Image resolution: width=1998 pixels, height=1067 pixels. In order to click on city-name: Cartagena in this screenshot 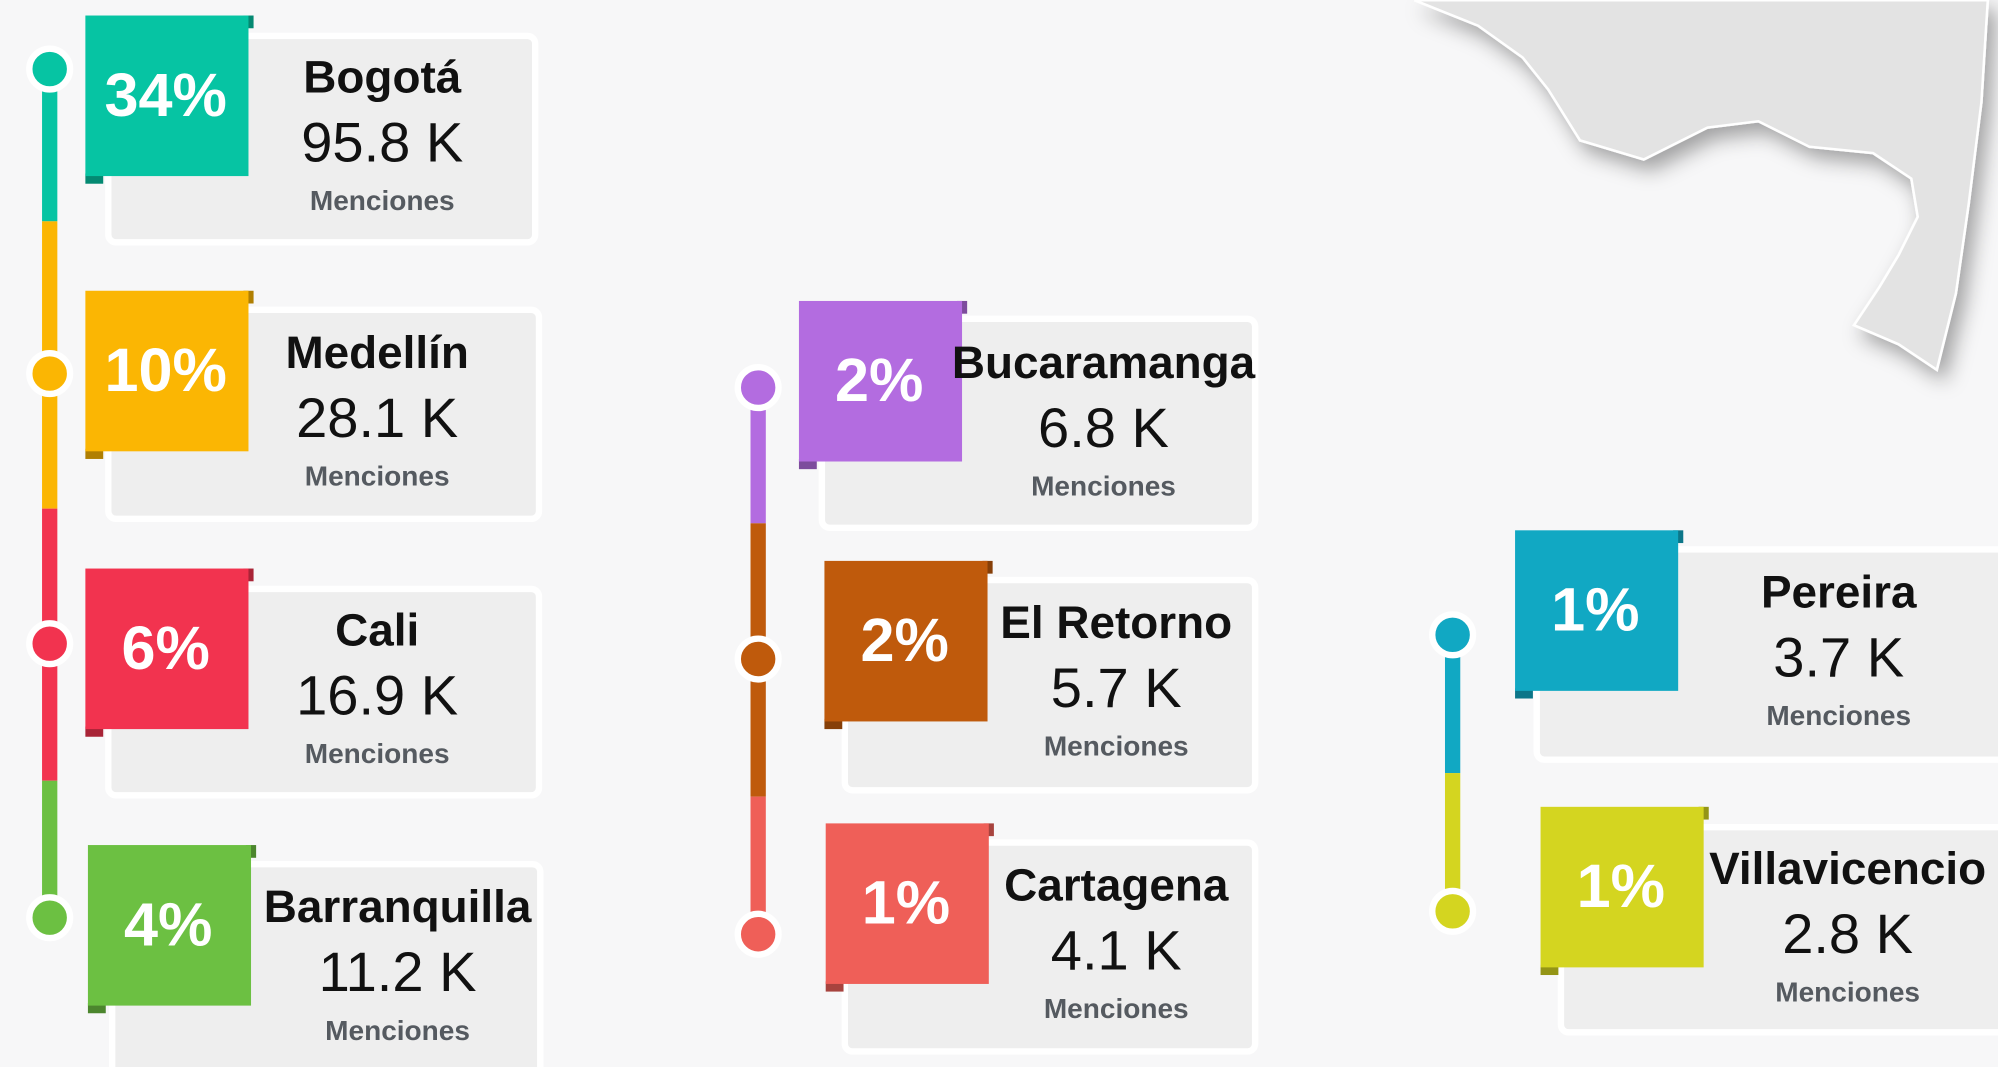, I will do `click(1116, 884)`.